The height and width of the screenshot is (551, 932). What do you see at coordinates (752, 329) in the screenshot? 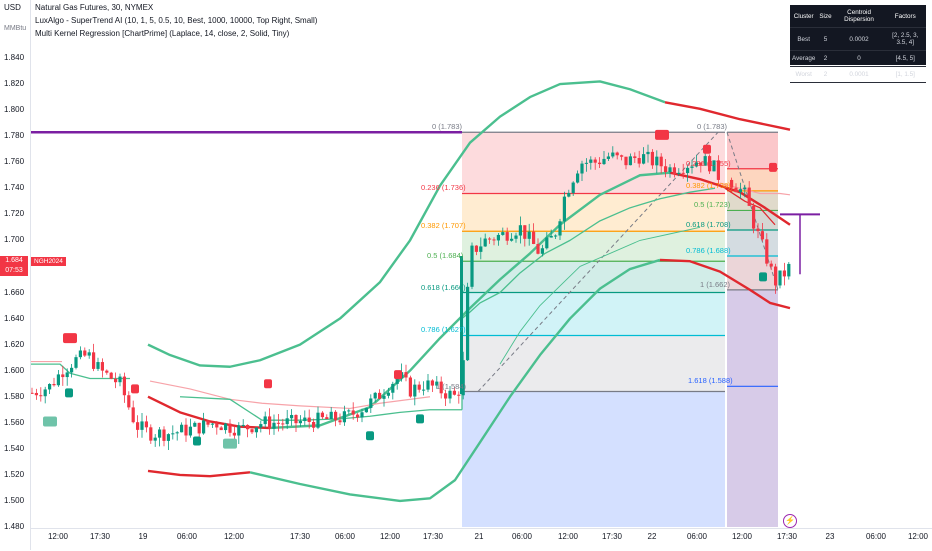
I see `fib-right-backdrop` at bounding box center [752, 329].